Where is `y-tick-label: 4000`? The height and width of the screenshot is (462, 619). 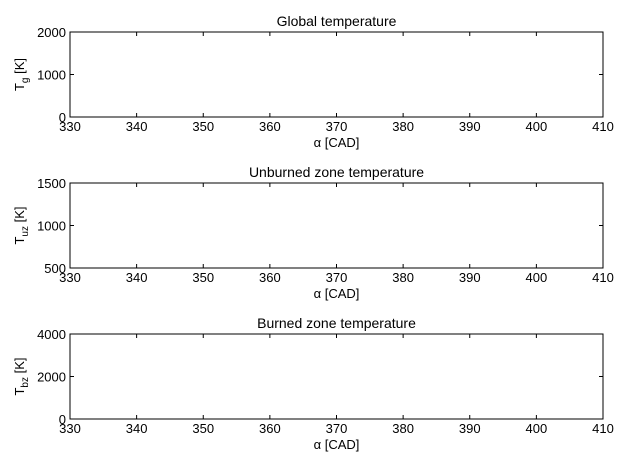 y-tick-label: 4000 is located at coordinates (51, 334).